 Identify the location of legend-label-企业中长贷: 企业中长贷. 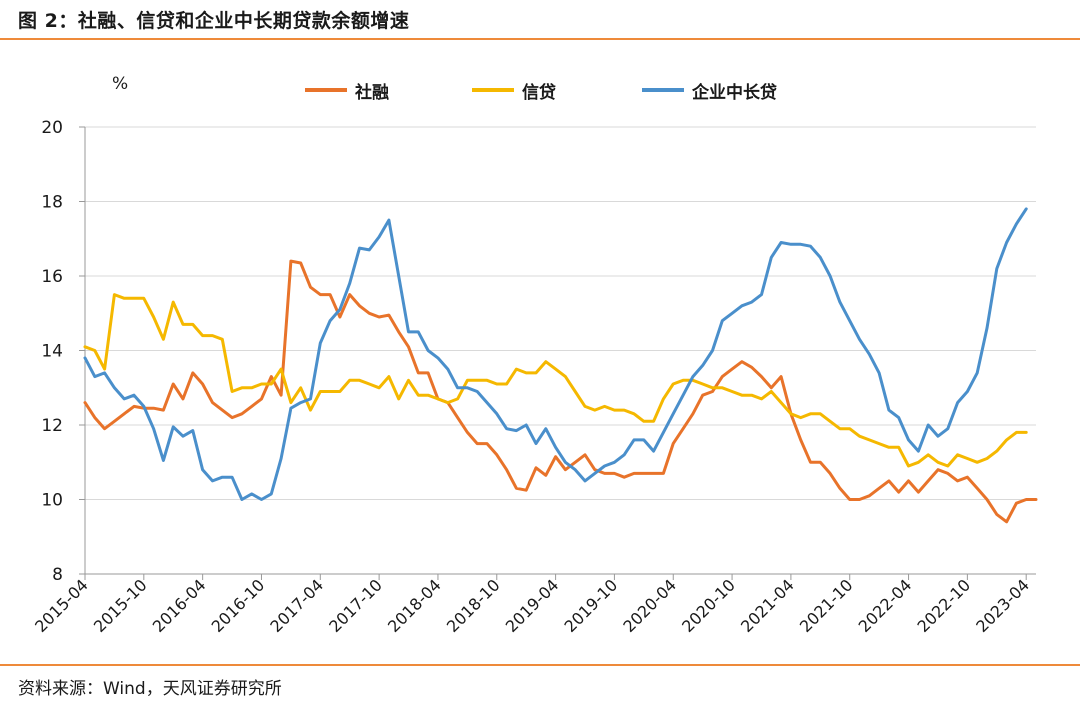
(734, 92).